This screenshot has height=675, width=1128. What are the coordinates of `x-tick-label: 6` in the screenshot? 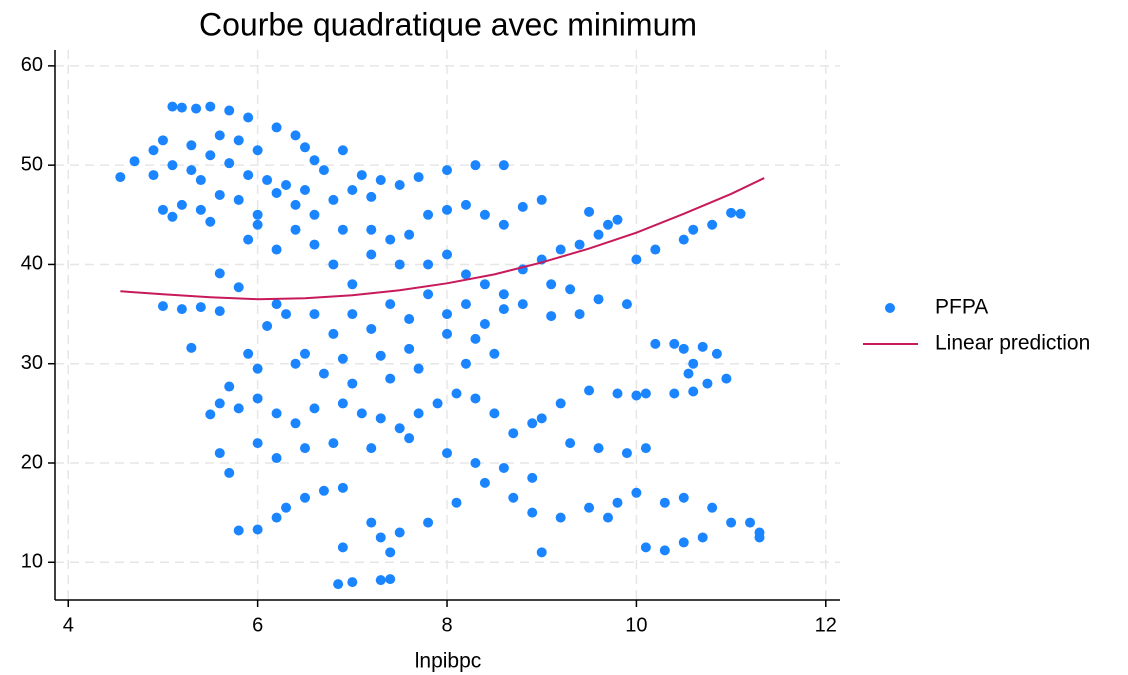 It's located at (257, 625).